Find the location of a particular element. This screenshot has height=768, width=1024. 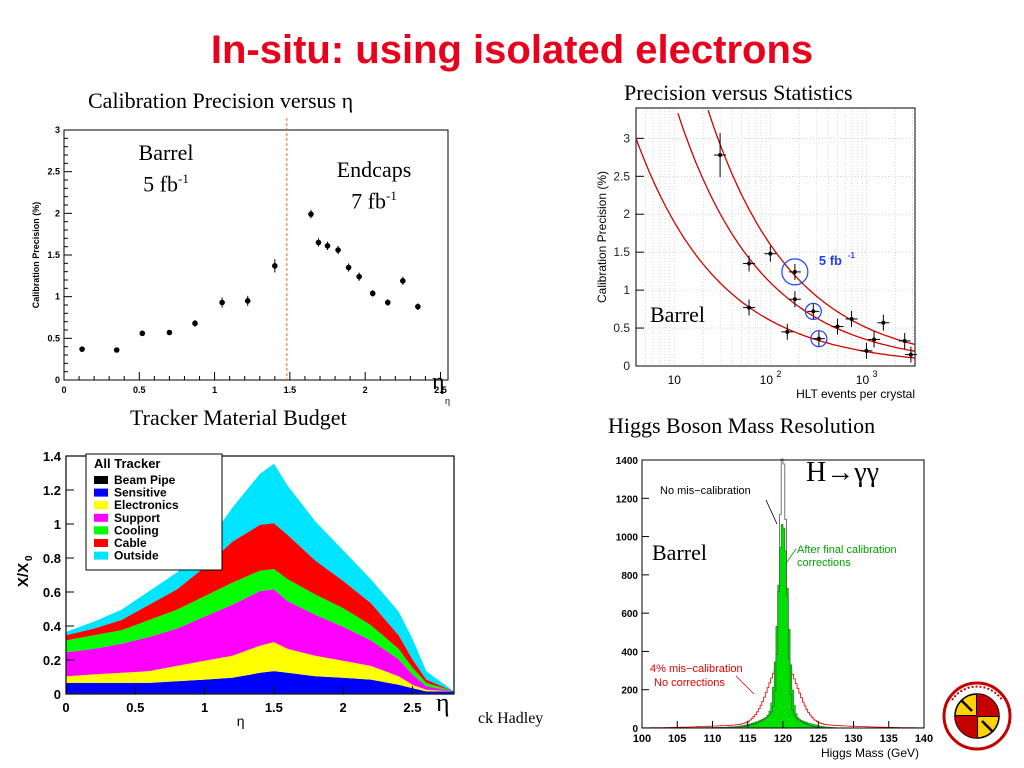

legend-entry: Outside is located at coordinates (136, 556).